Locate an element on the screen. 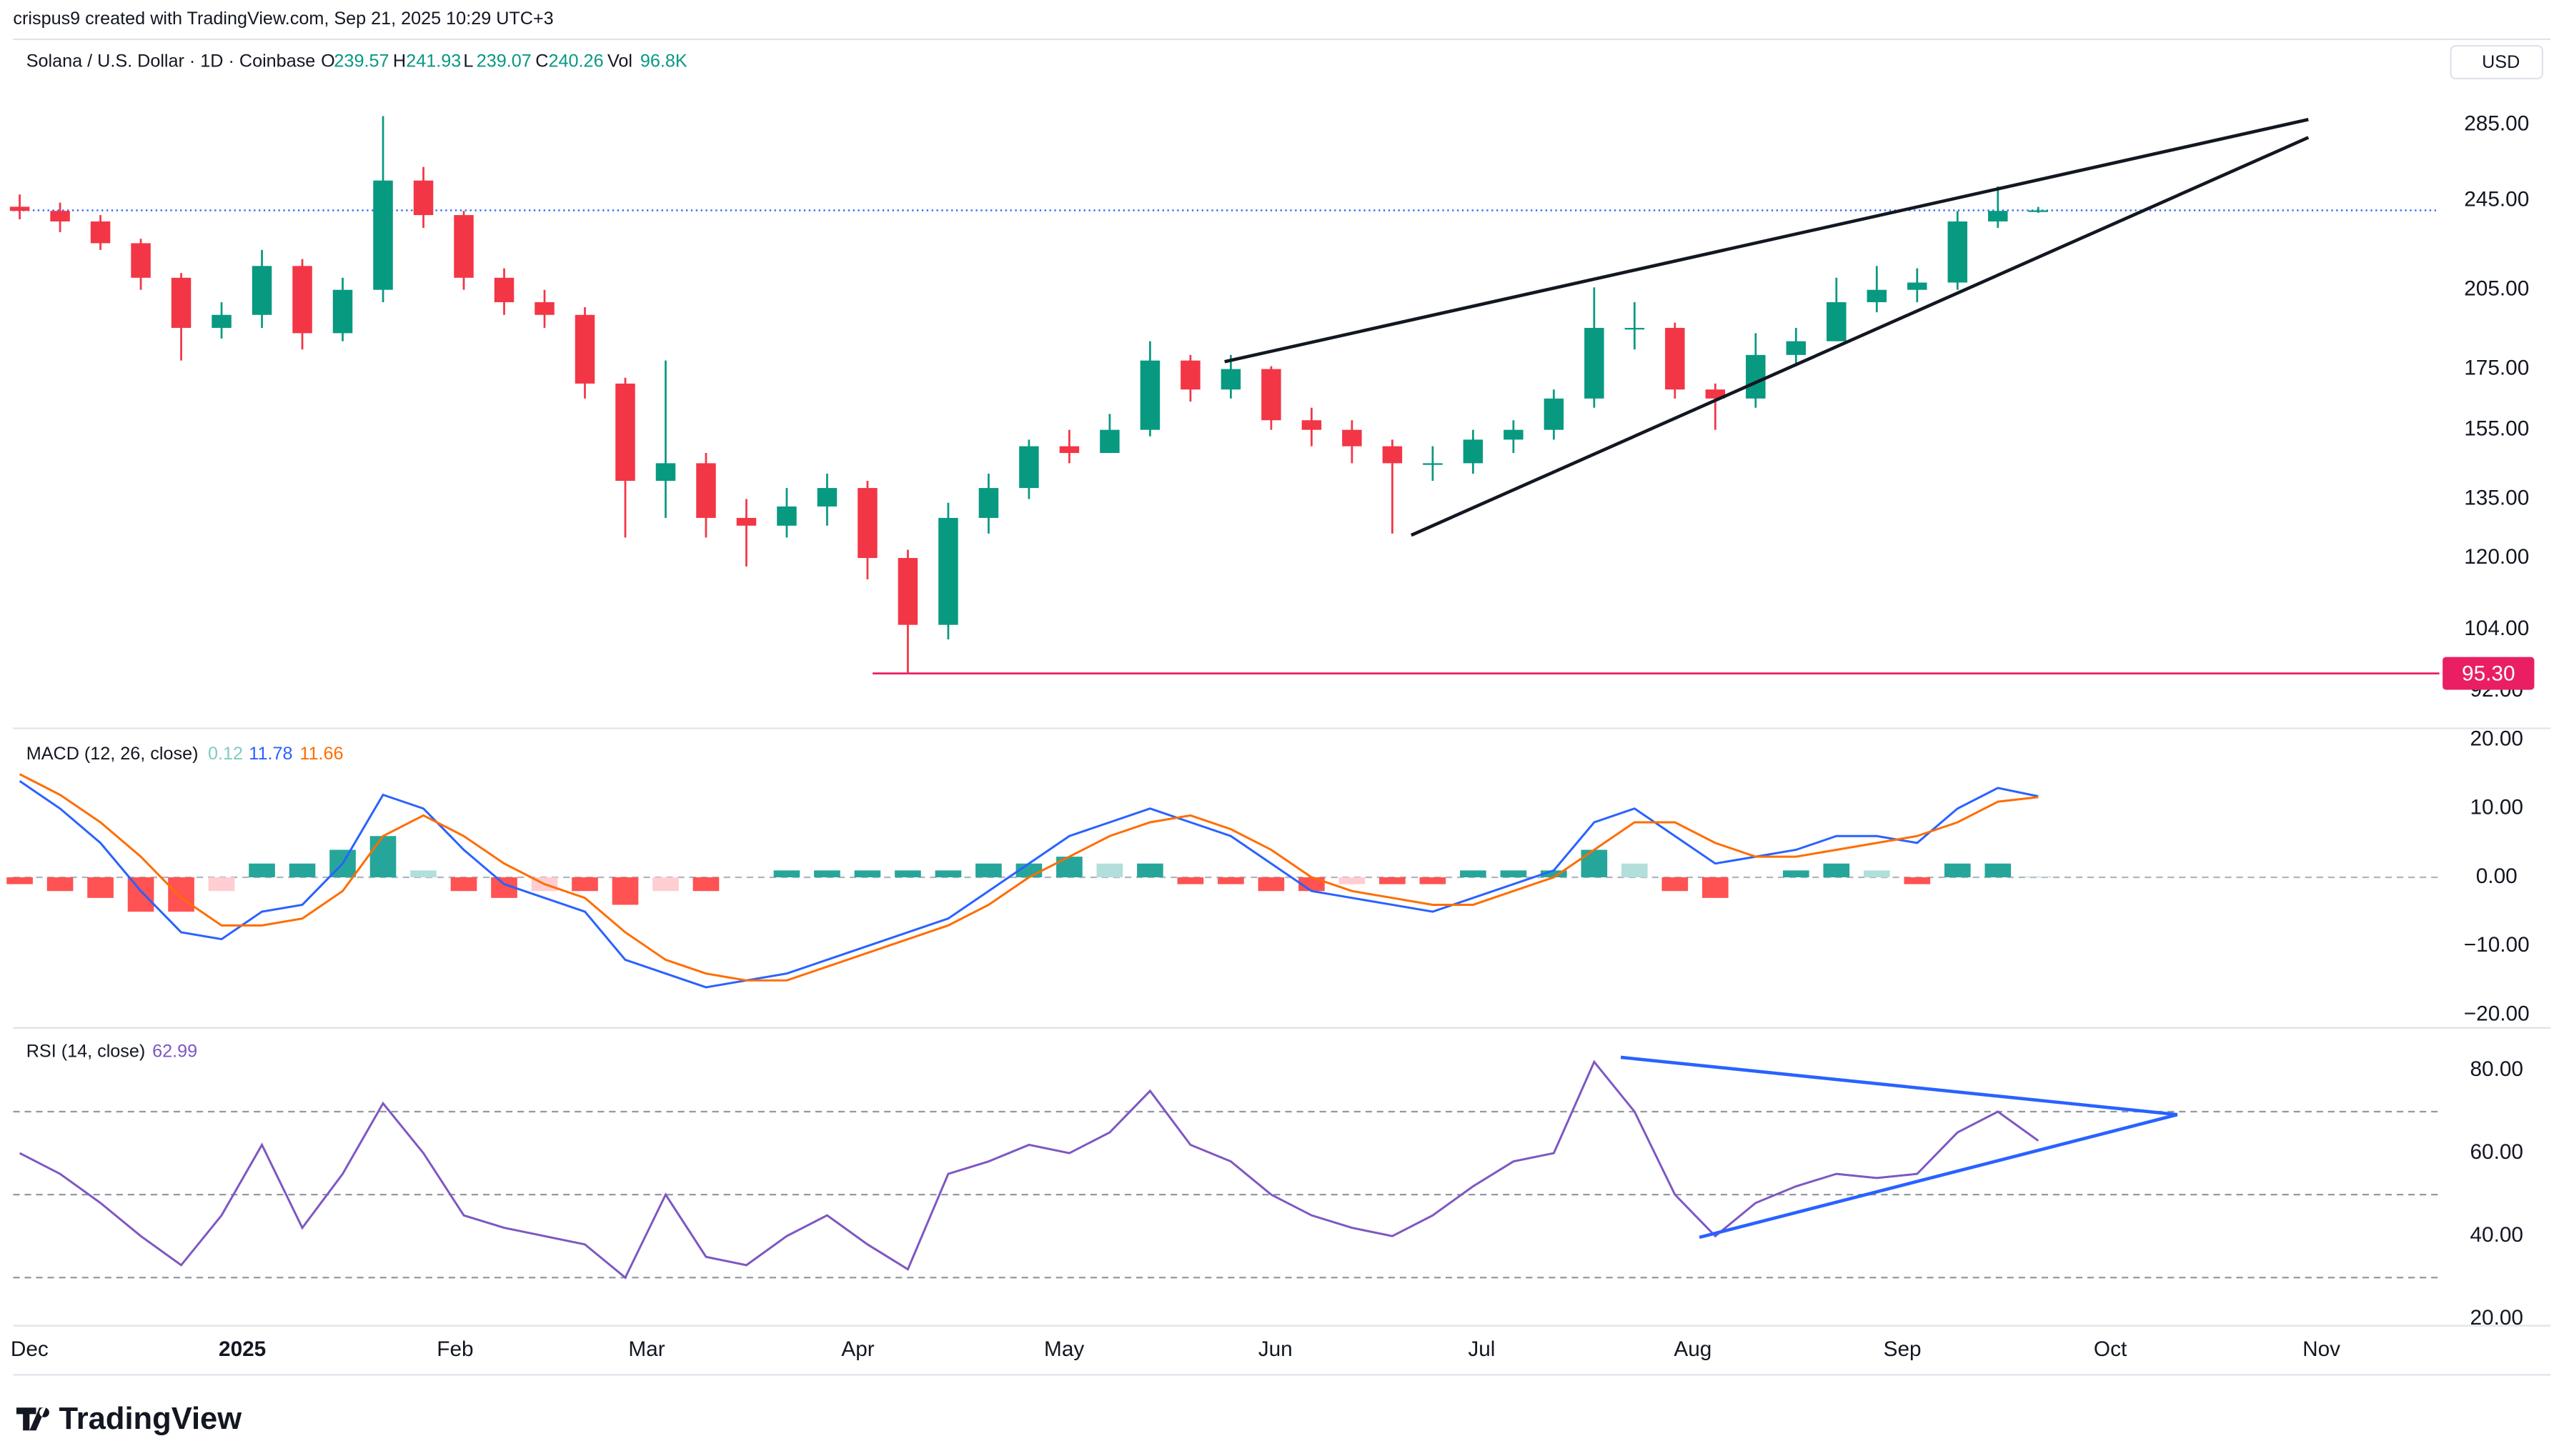 Image resolution: width=2554 pixels, height=1456 pixels. wedge-upper-line is located at coordinates (1766, 241).